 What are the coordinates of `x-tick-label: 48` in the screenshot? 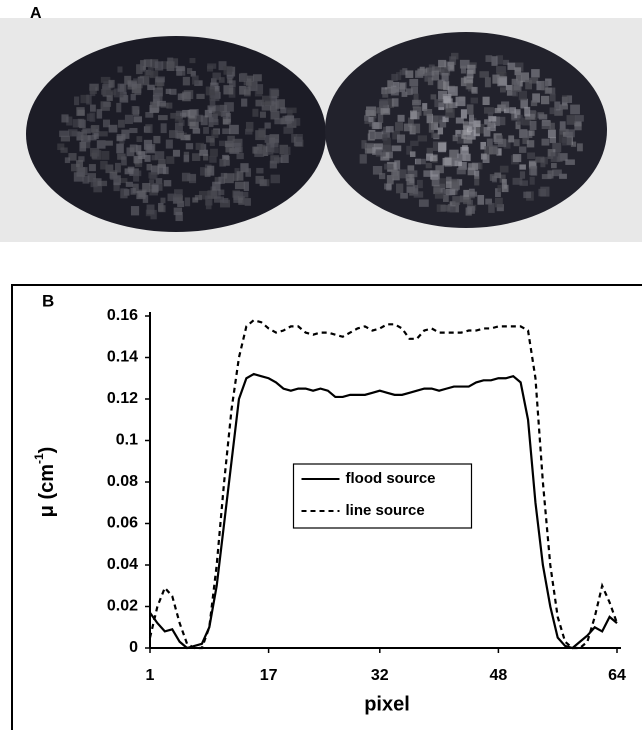 It's located at (498, 675).